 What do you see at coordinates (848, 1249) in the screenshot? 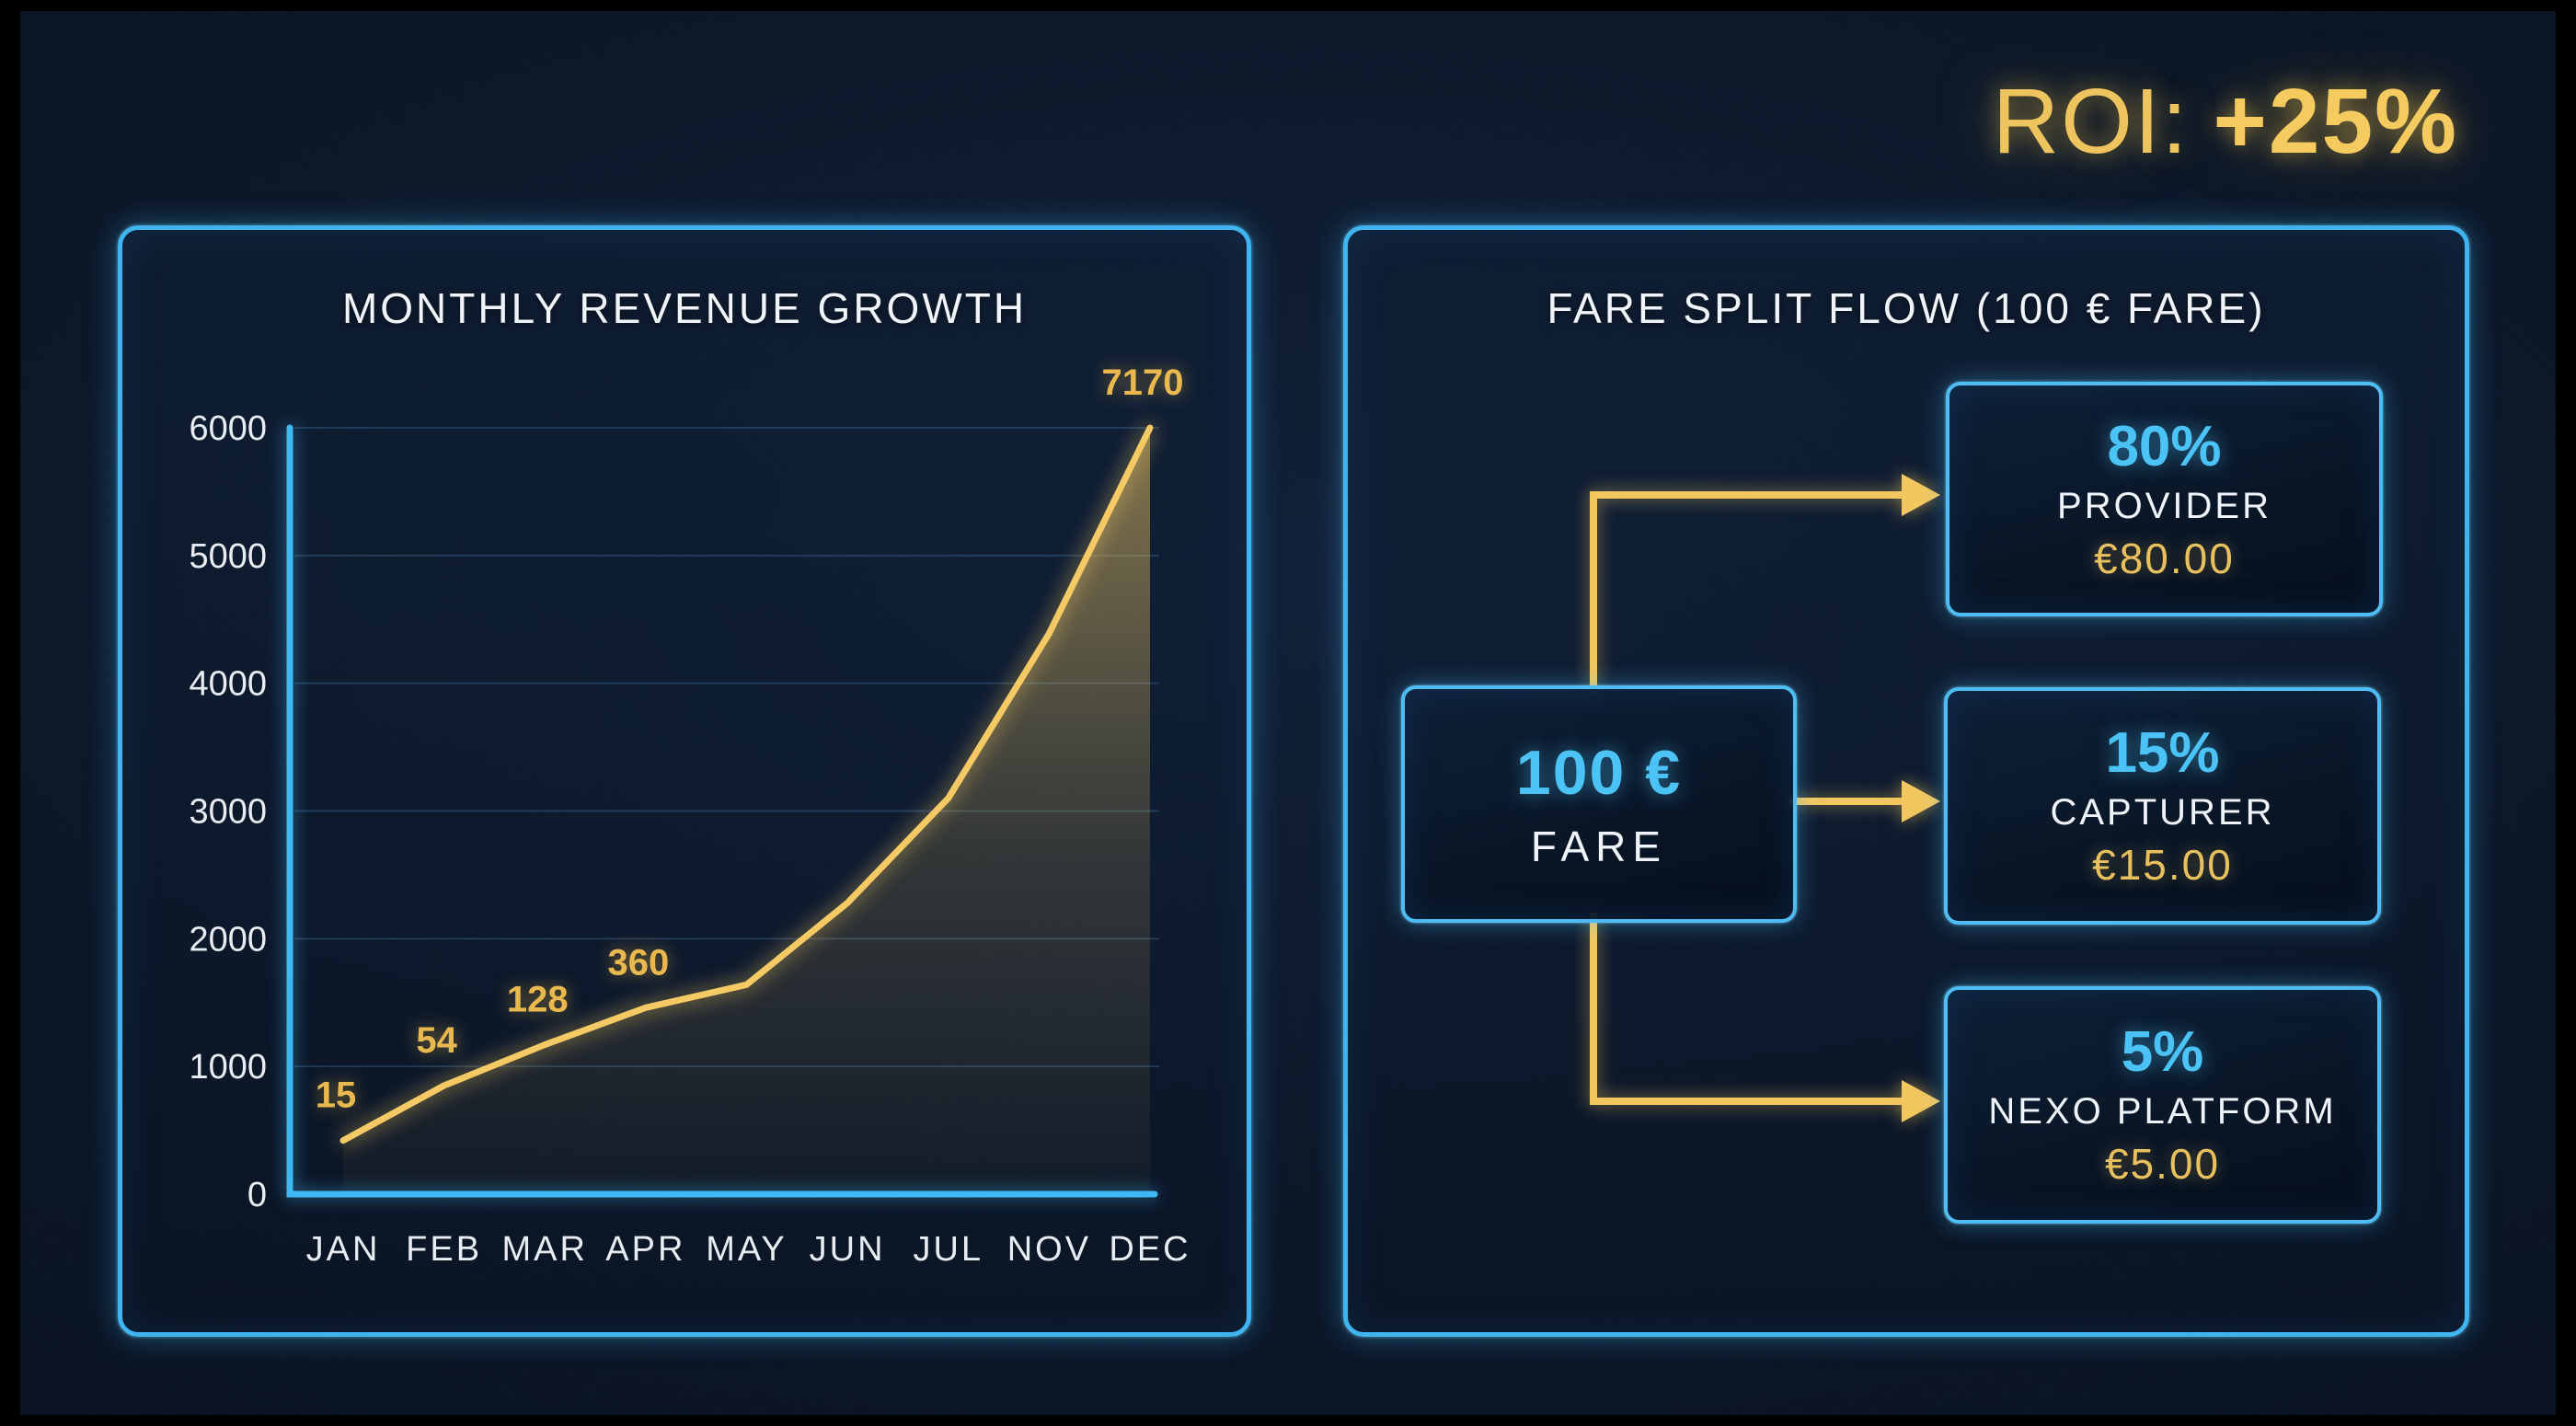
I see `x-tick-label: JUN` at bounding box center [848, 1249].